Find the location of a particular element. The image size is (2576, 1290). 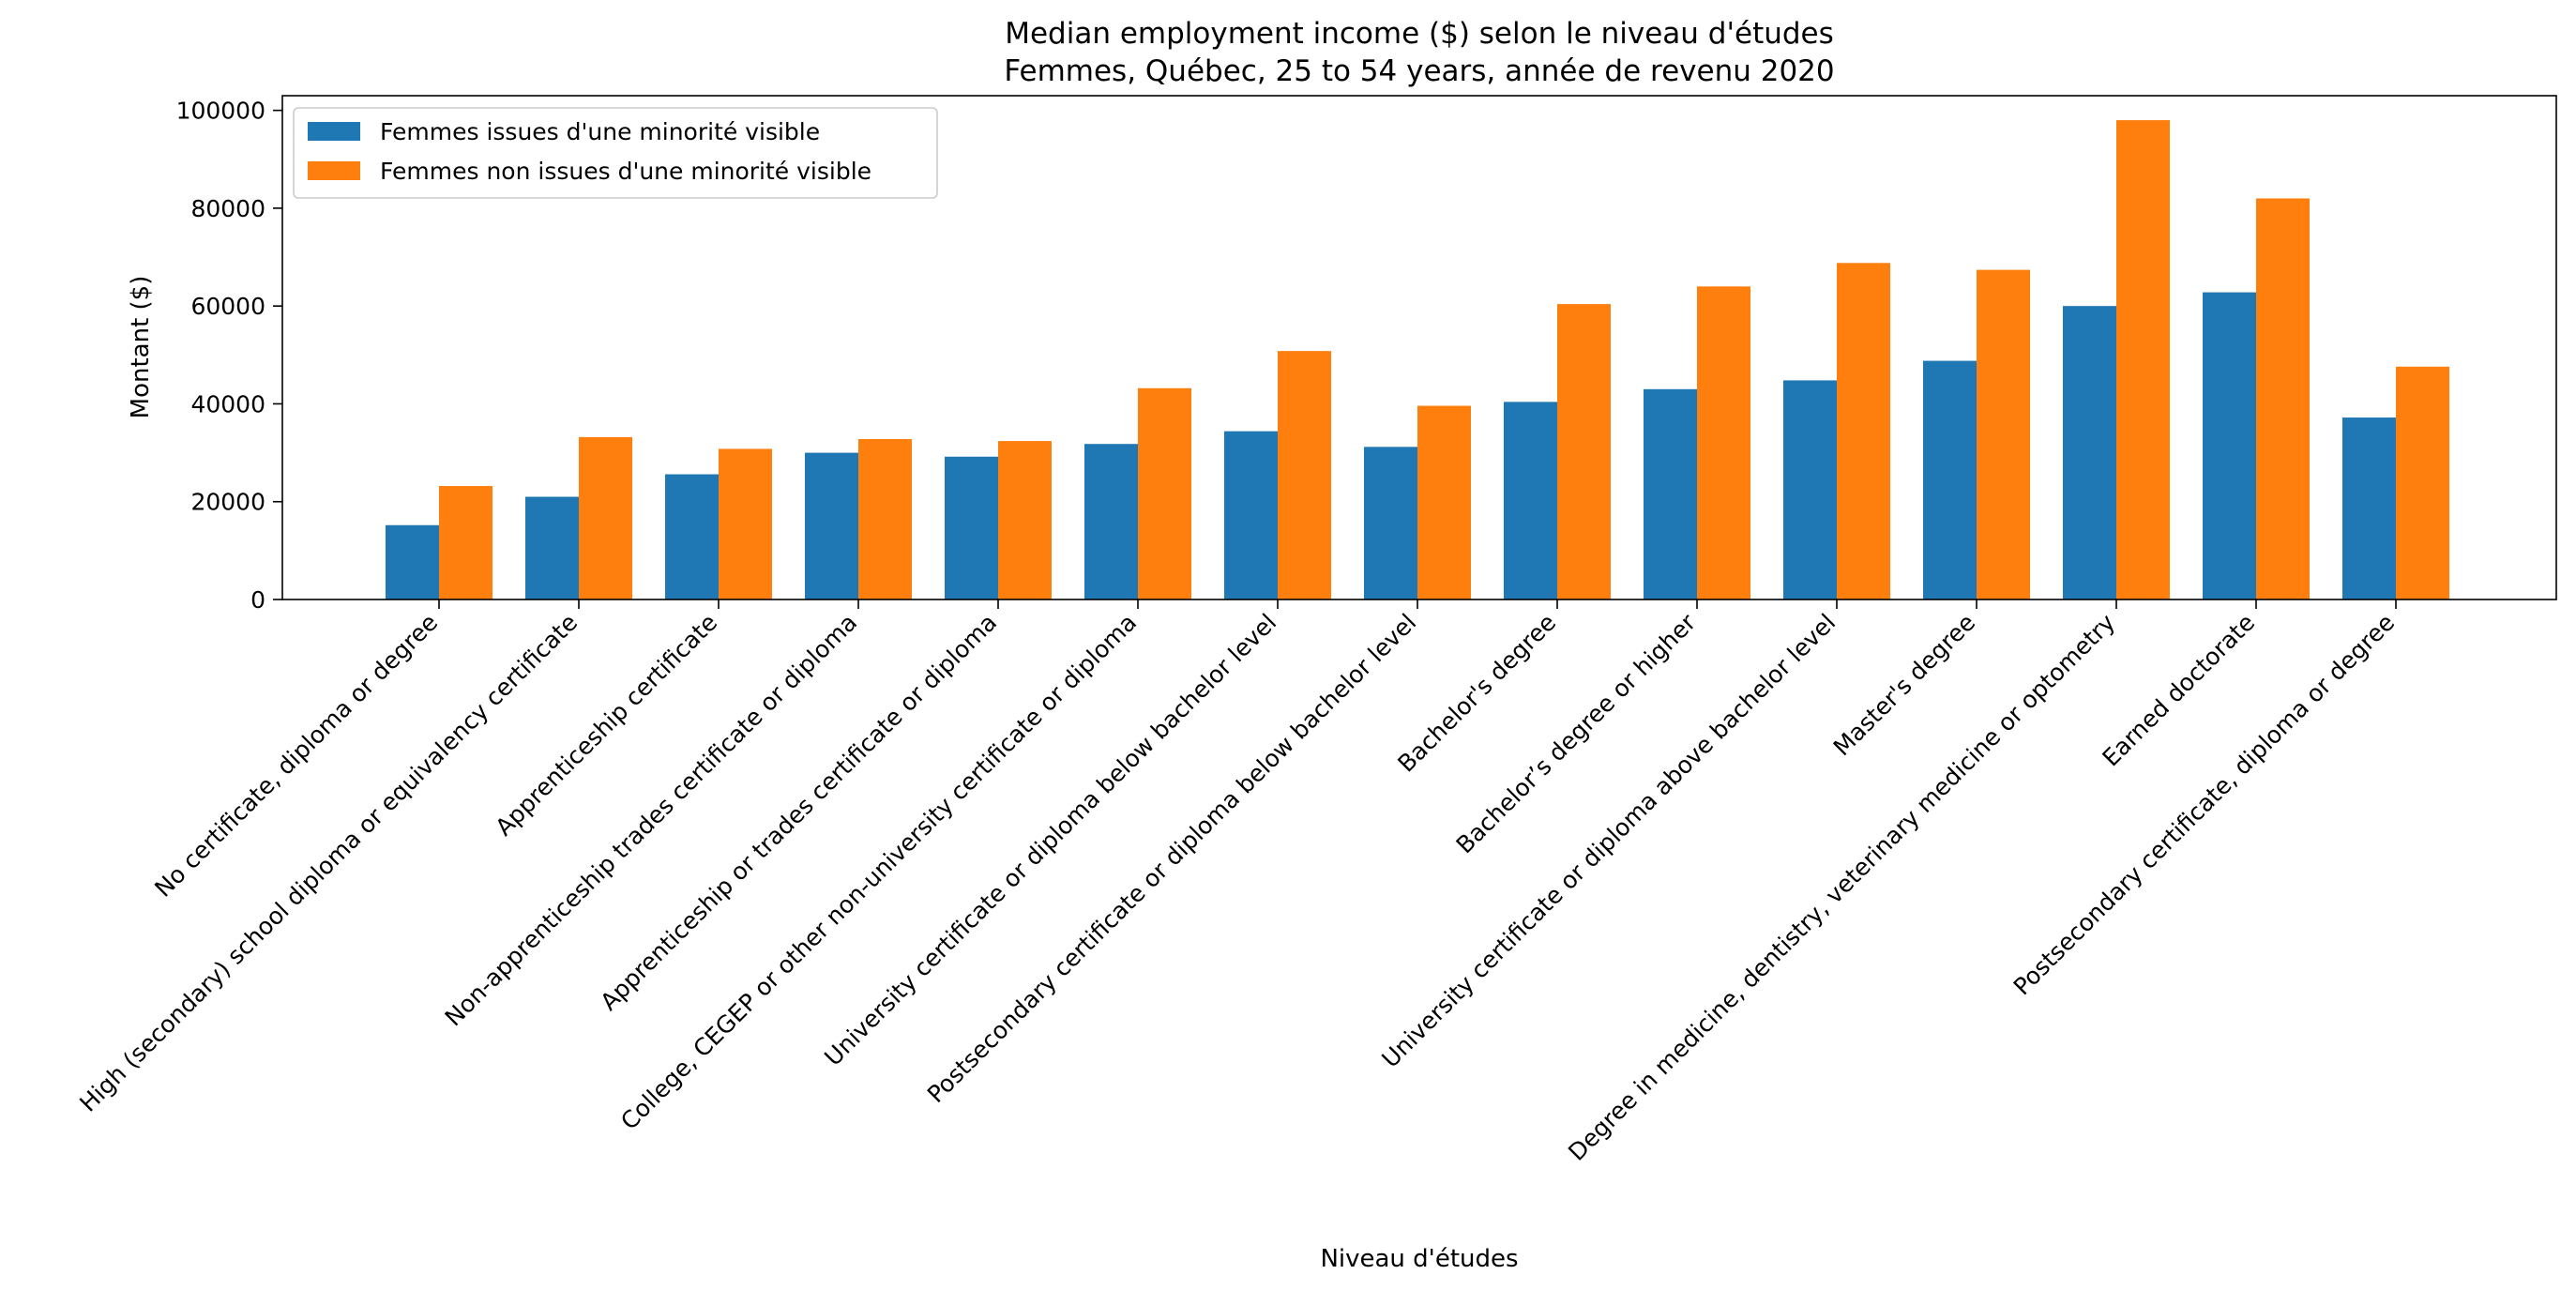

y-tick-label: 40000 is located at coordinates (227, 403).